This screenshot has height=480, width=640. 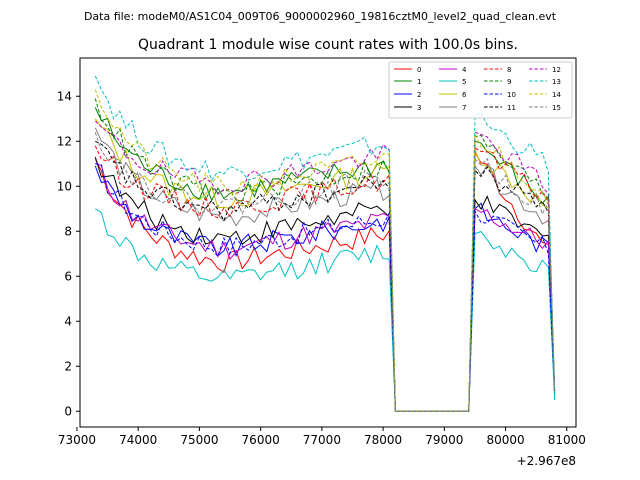 What do you see at coordinates (68, 276) in the screenshot?
I see `y-tick-label: 6` at bounding box center [68, 276].